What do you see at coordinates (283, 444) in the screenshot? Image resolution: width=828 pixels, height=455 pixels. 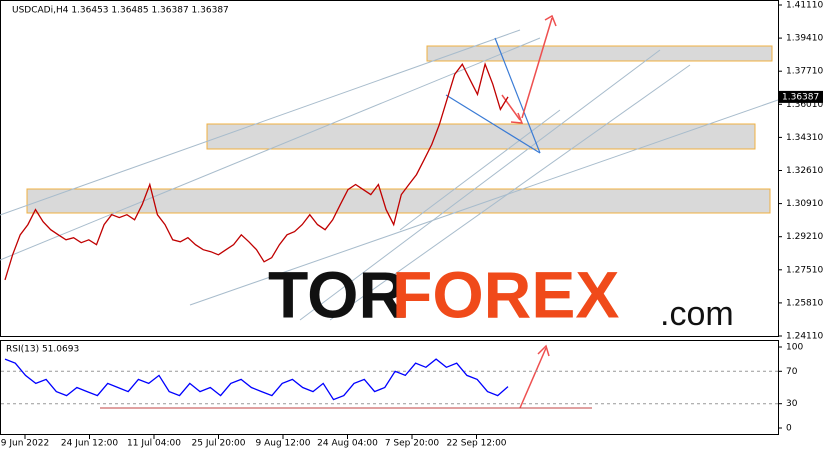 I see `x-tick-label: 9 Aug 12:00` at bounding box center [283, 444].